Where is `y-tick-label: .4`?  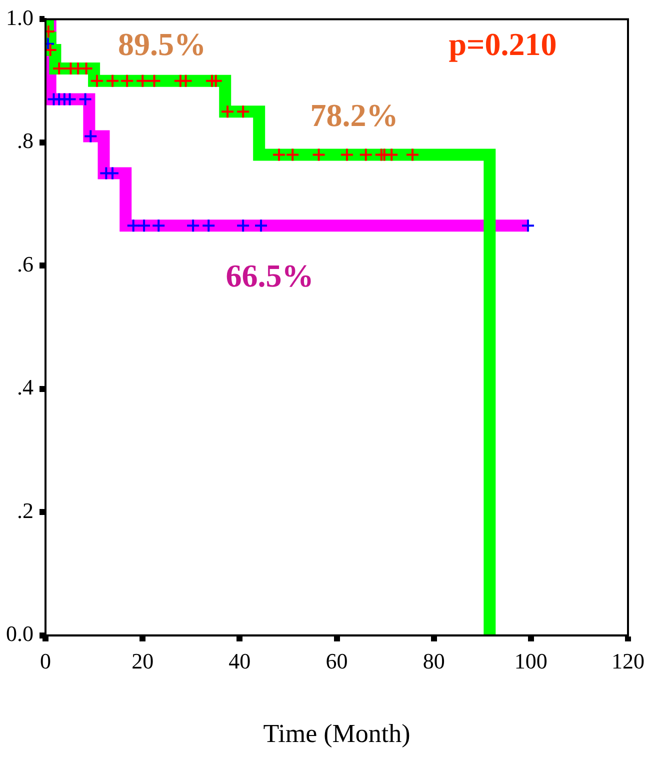
y-tick-label: .4 is located at coordinates (25, 387).